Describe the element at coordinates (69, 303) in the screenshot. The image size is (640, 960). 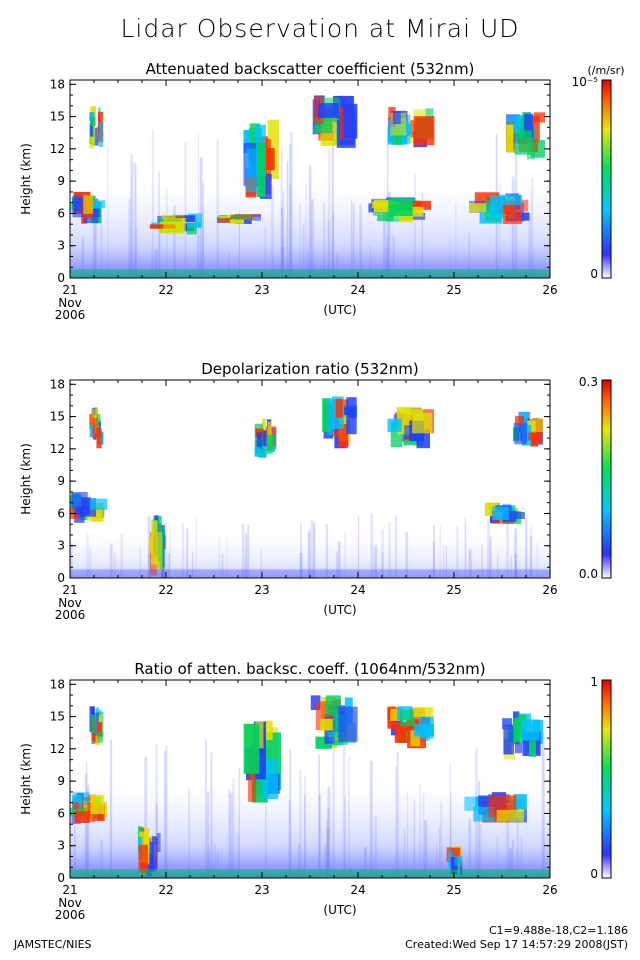
I see `x-date-label: Nov` at that location.